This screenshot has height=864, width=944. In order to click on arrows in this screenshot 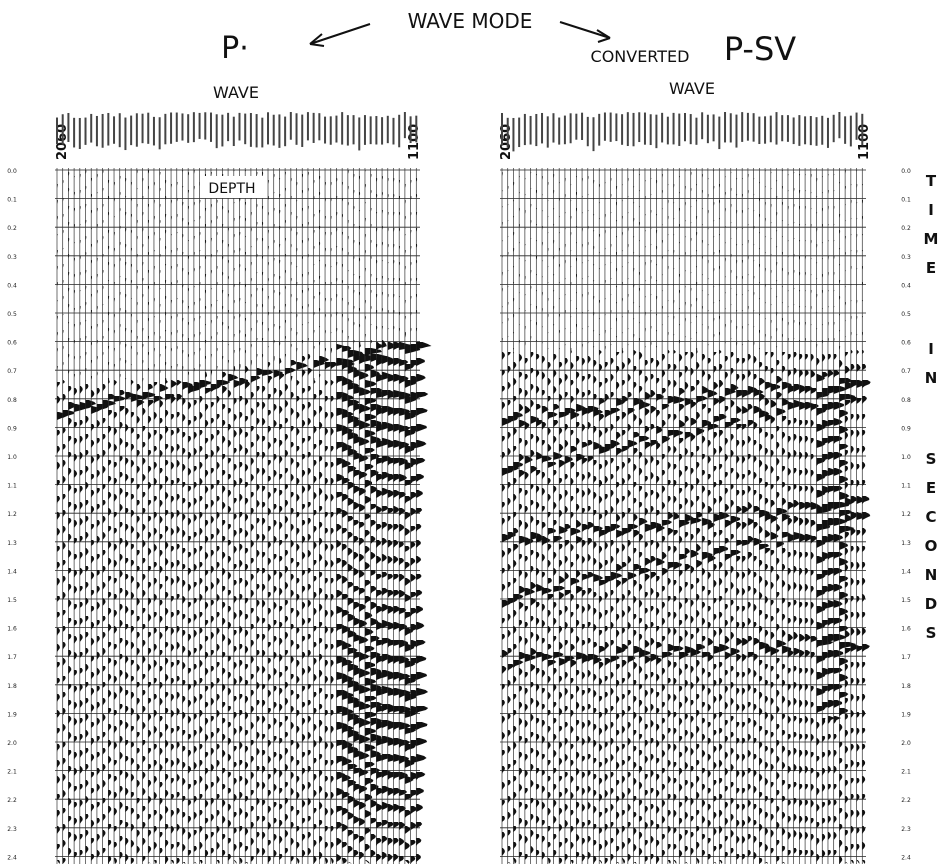, I will do `click(460, 34)`.